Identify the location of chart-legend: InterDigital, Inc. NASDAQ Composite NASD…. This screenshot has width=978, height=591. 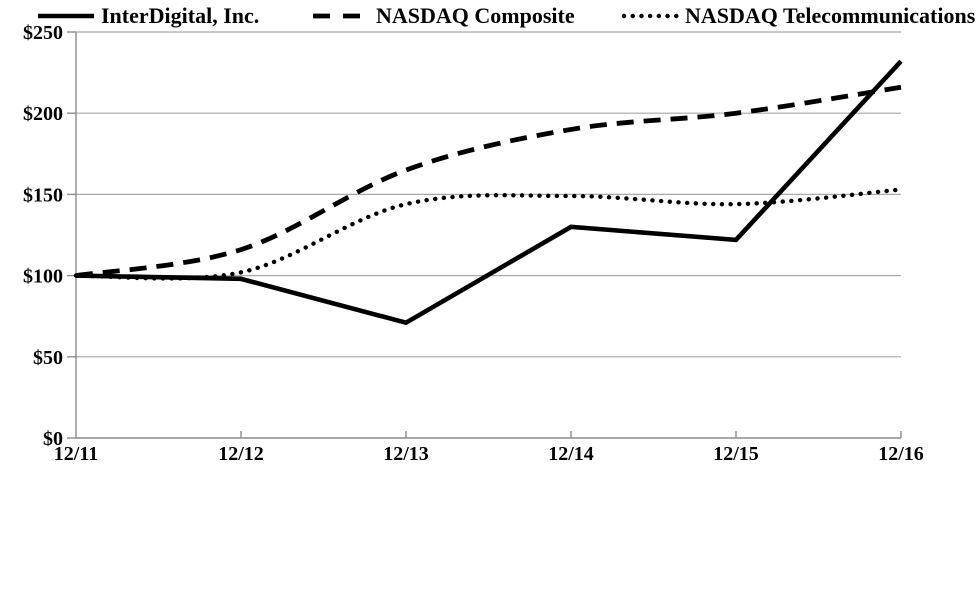
(489, 16).